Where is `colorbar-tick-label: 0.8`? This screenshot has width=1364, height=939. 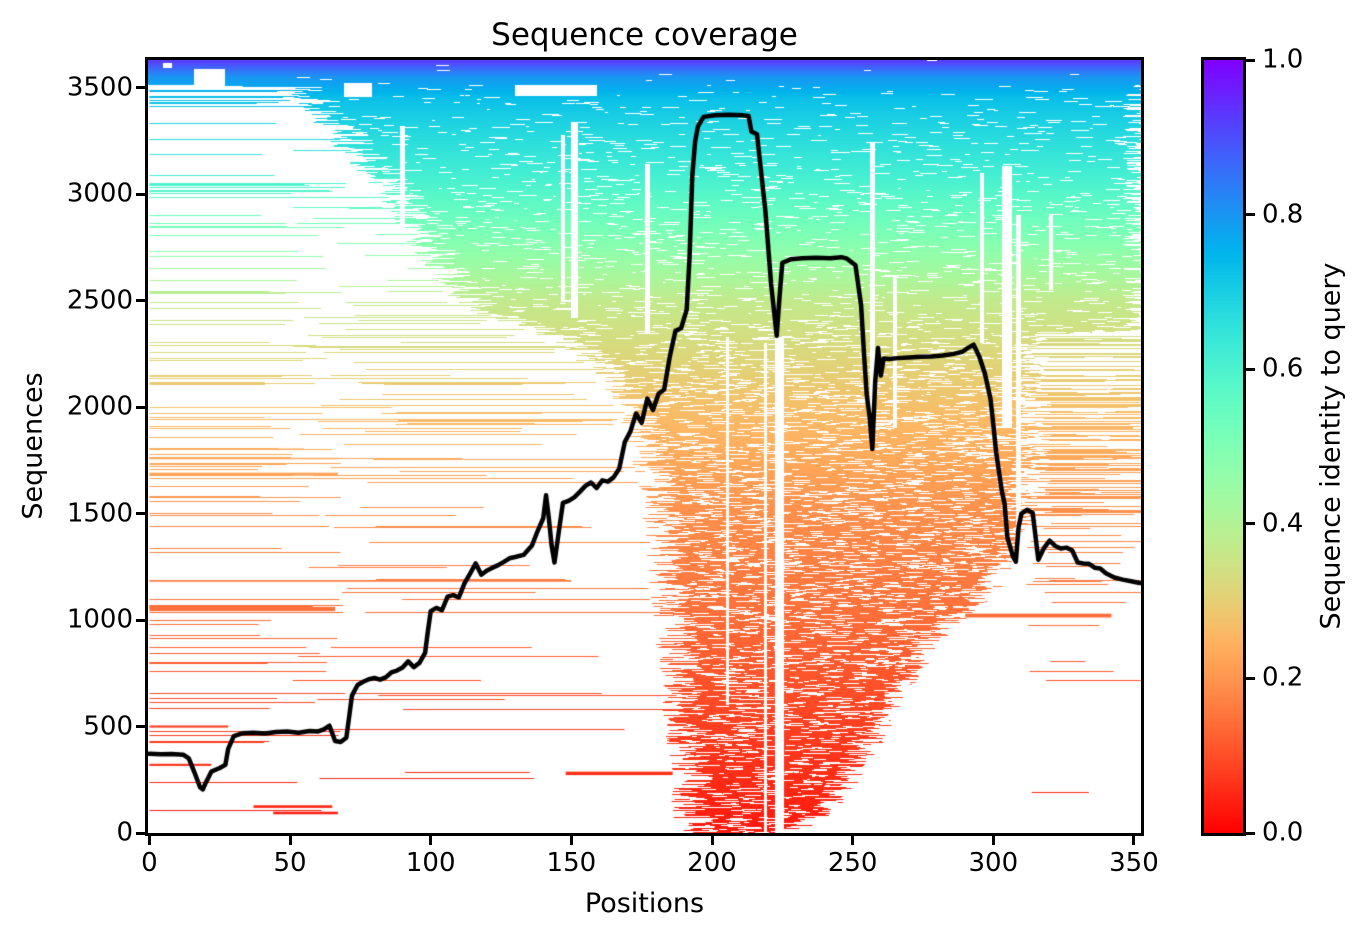
colorbar-tick-label: 0.8 is located at coordinates (1283, 214).